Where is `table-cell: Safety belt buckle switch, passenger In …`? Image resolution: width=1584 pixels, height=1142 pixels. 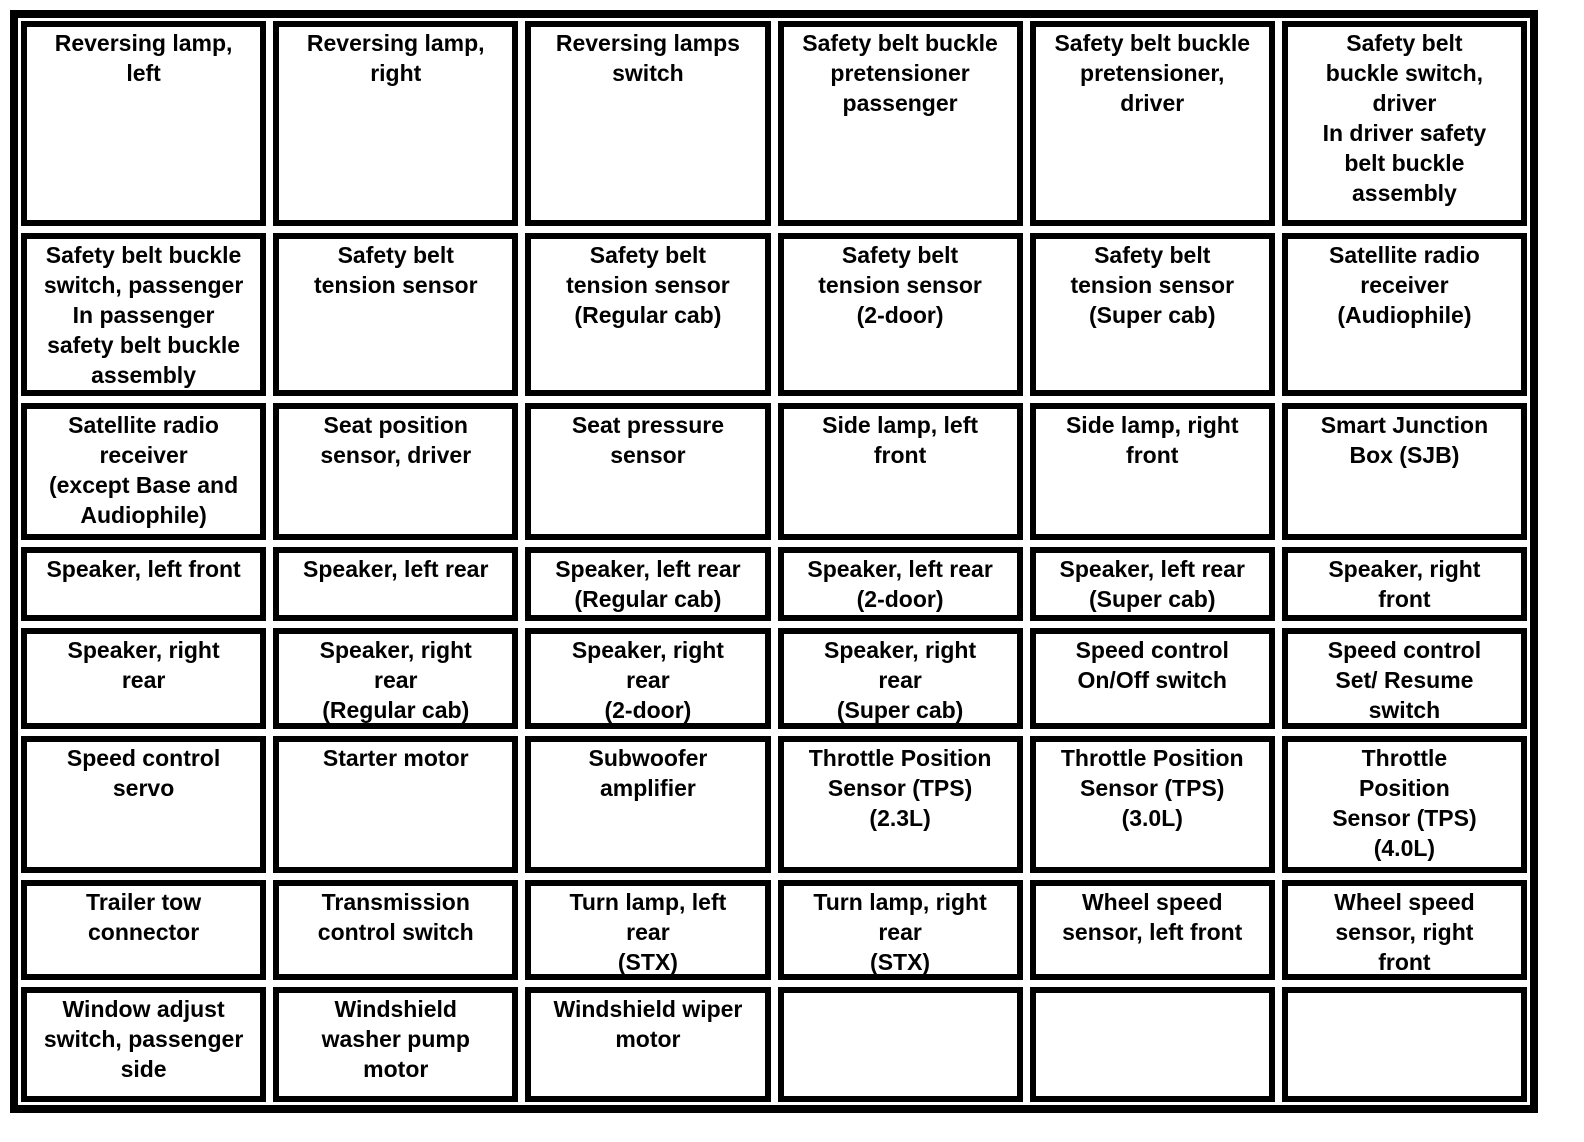 table-cell: Safety belt buckle switch, passenger In … is located at coordinates (144, 314).